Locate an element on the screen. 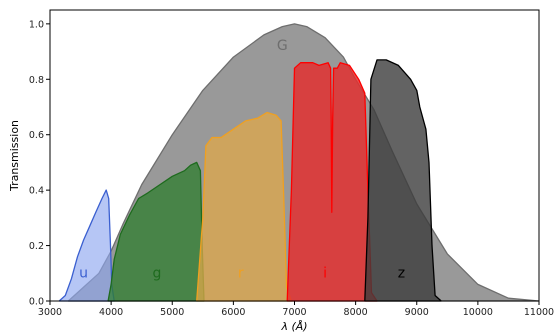  band-z-label: z is located at coordinates (401, 273).